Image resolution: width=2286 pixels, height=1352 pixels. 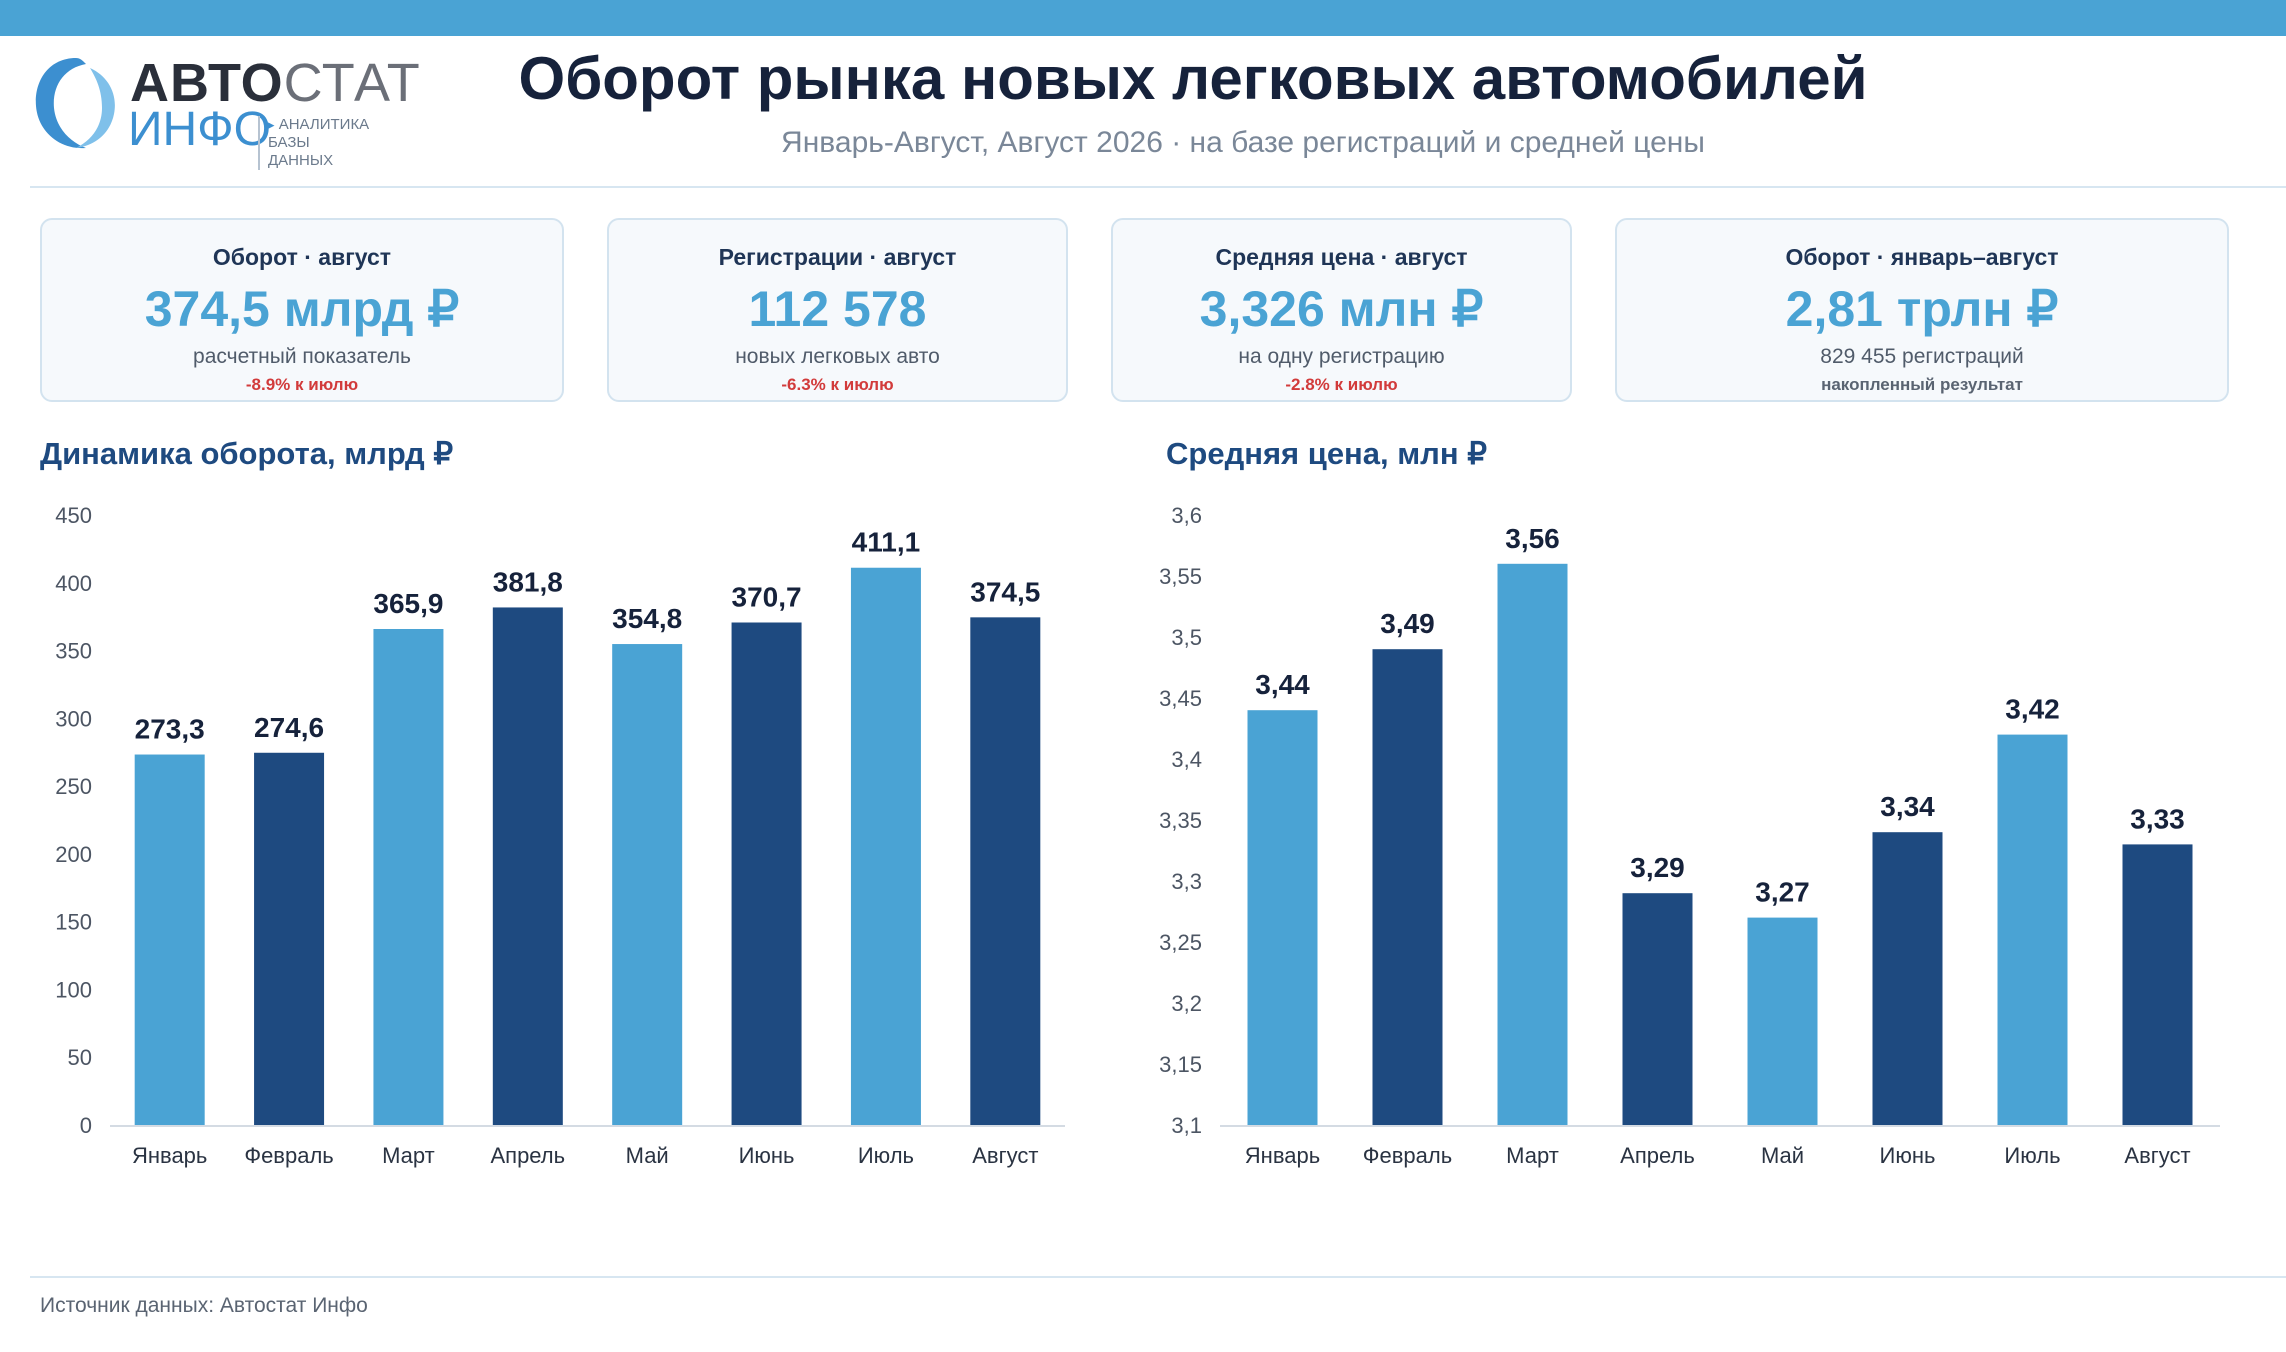 I want to click on chart-title-avg-price: Средняя цена, млн ₽, so click(x=1326, y=453).